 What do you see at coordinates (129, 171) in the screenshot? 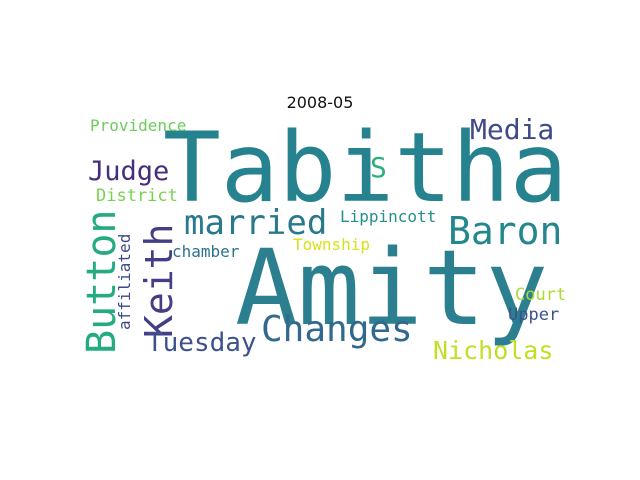
I see `word-judge: Judge` at bounding box center [129, 171].